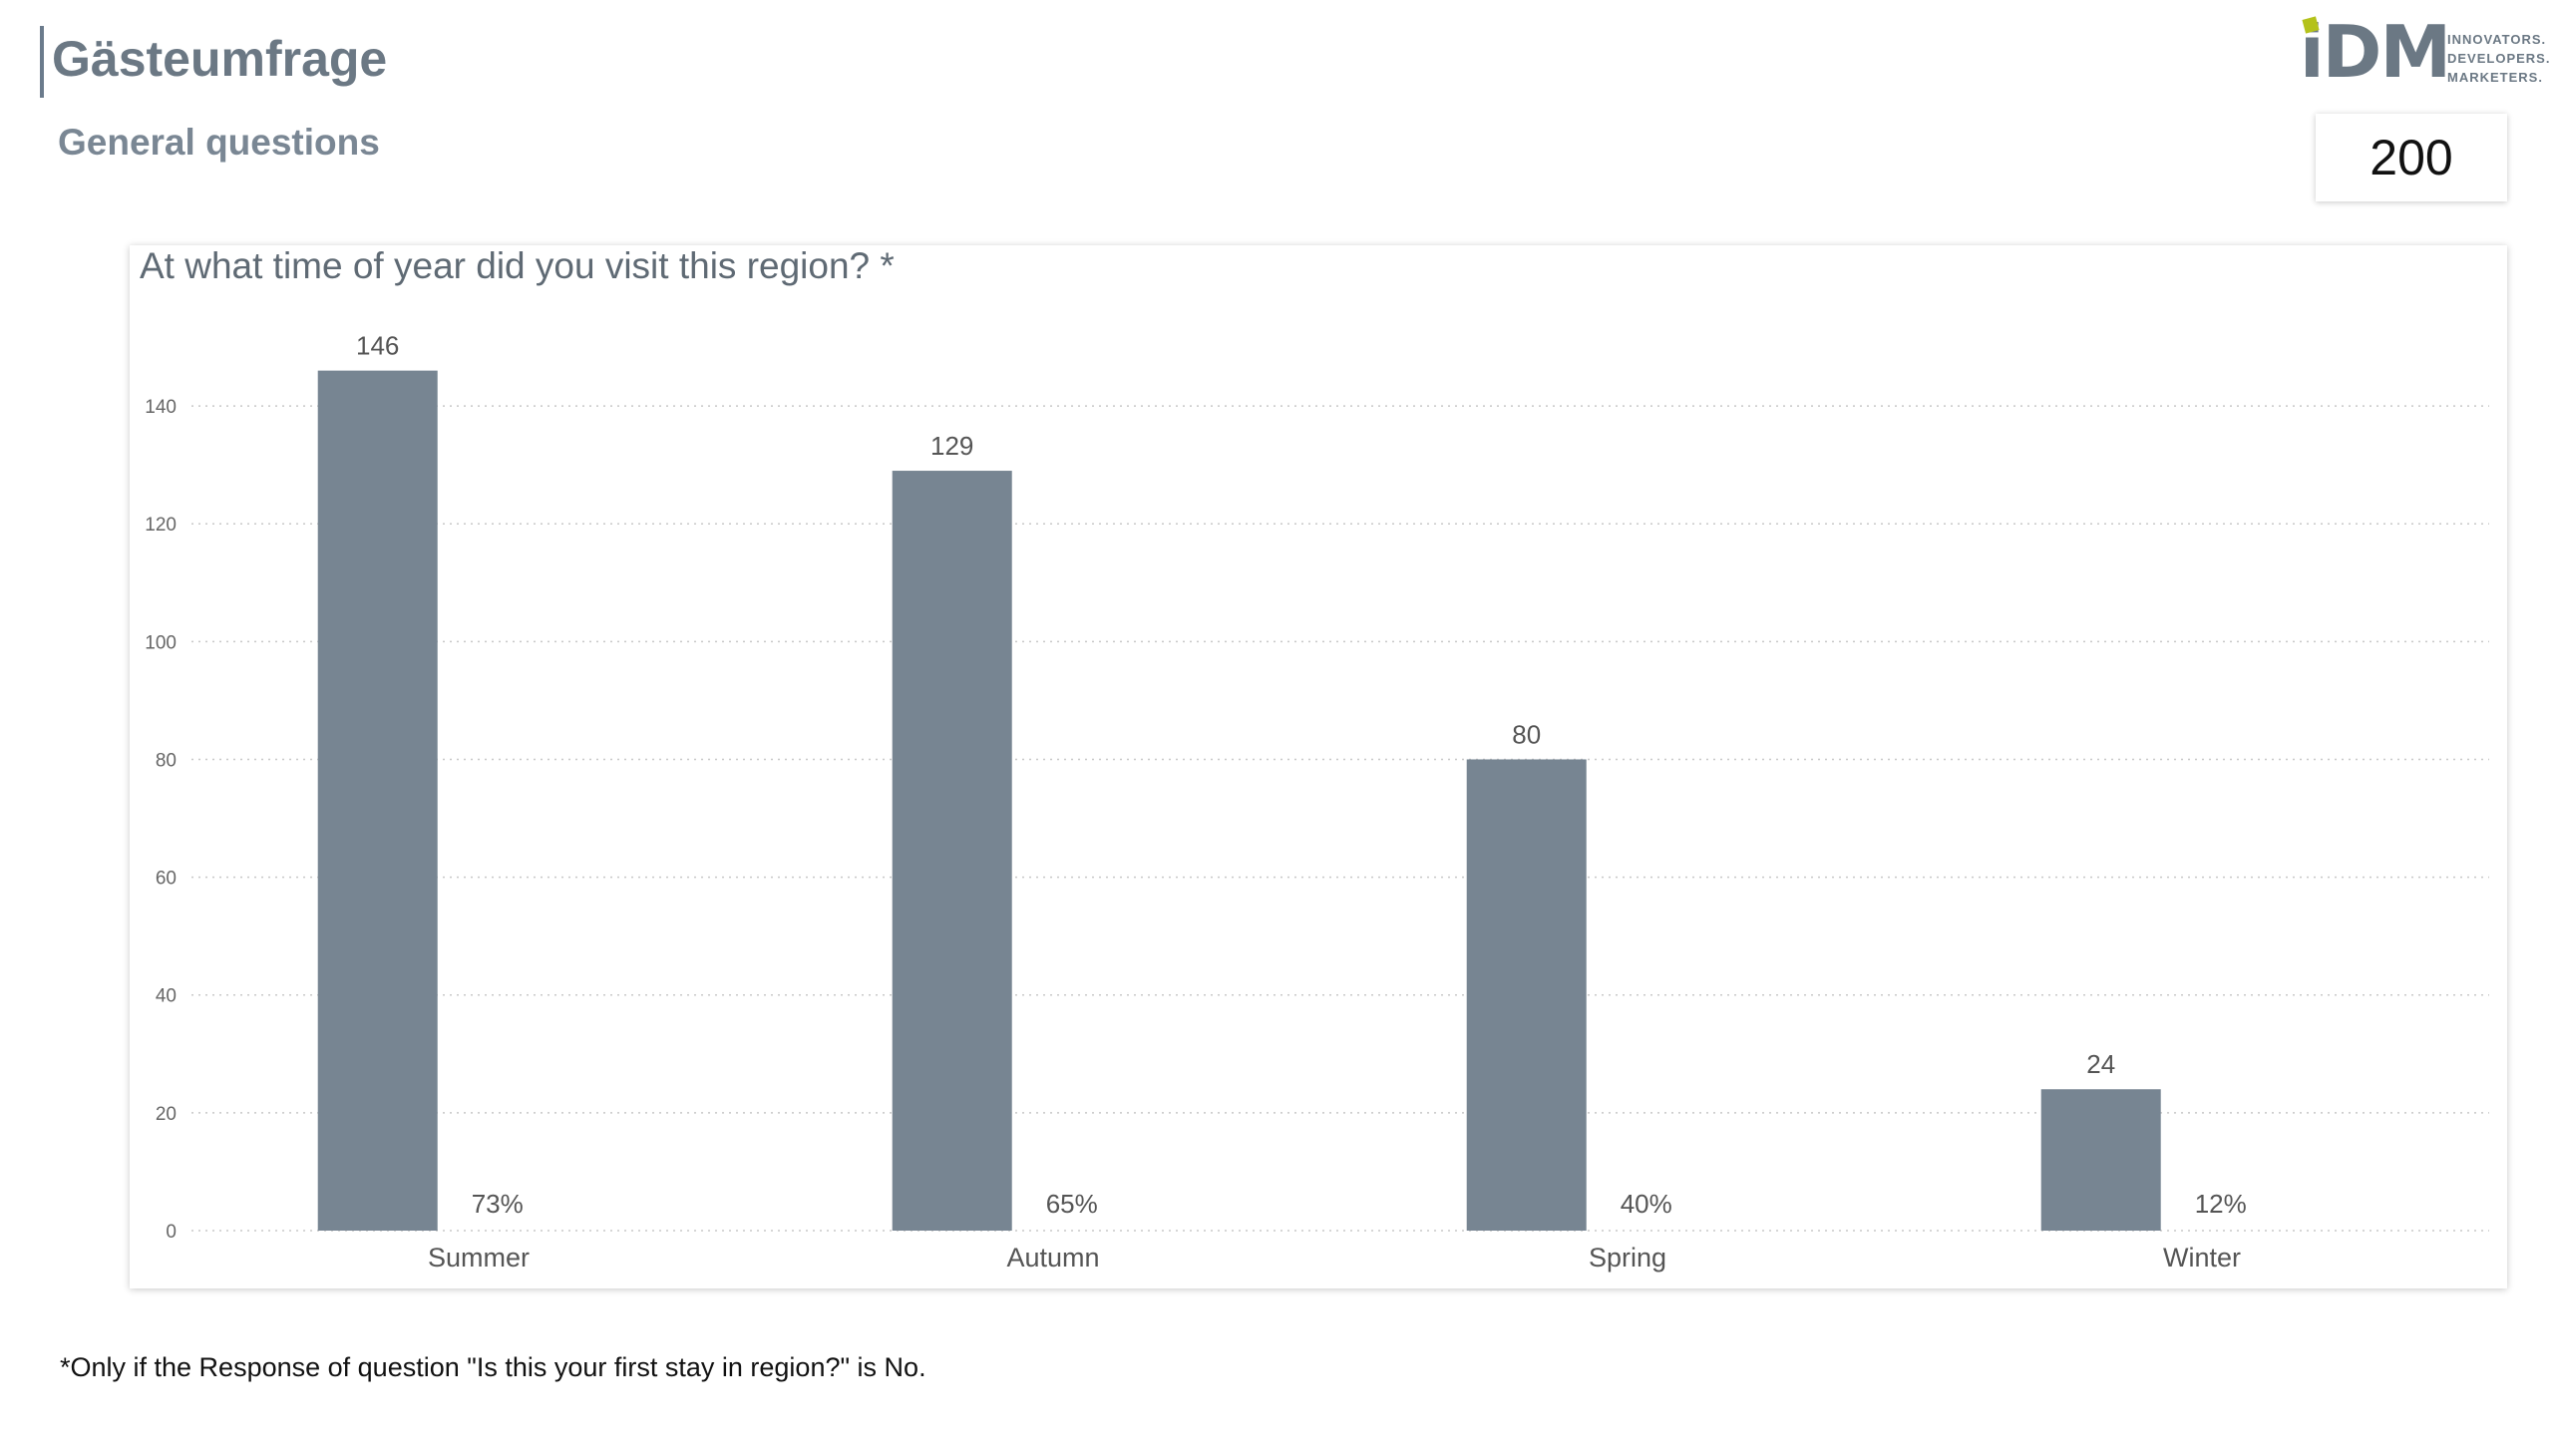  I want to click on respondents-count-value: 200, so click(2412, 157).